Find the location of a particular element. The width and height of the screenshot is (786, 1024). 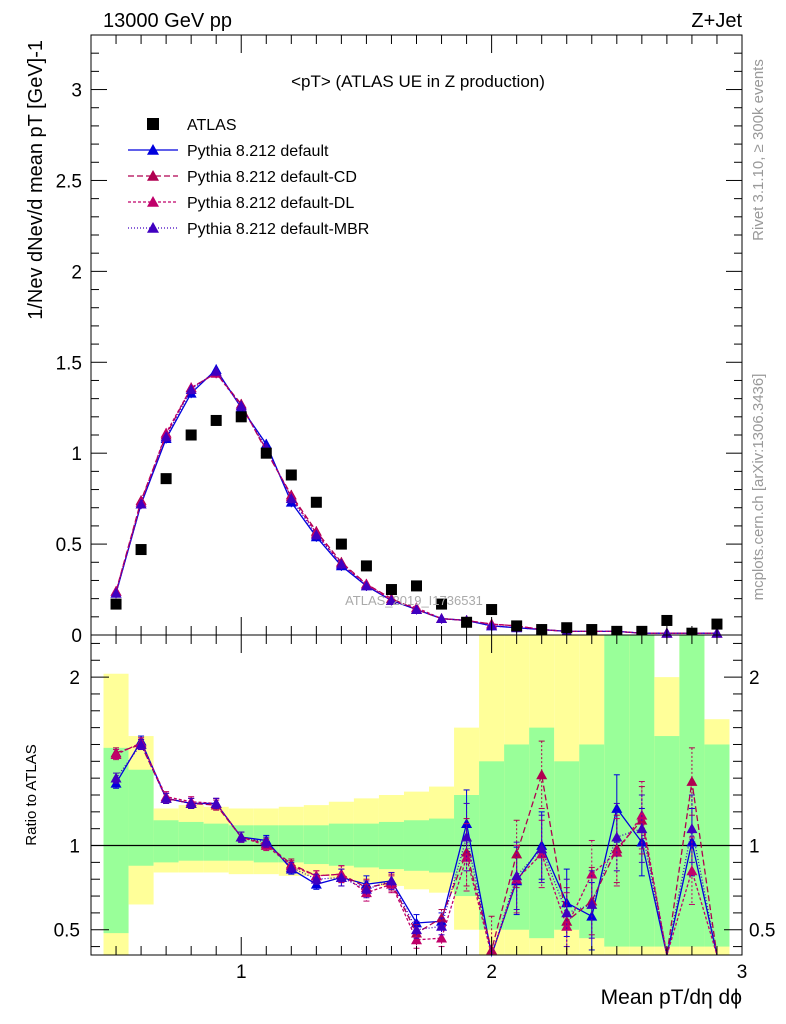

bottom-x-tick-label: 3 is located at coordinates (742, 972).